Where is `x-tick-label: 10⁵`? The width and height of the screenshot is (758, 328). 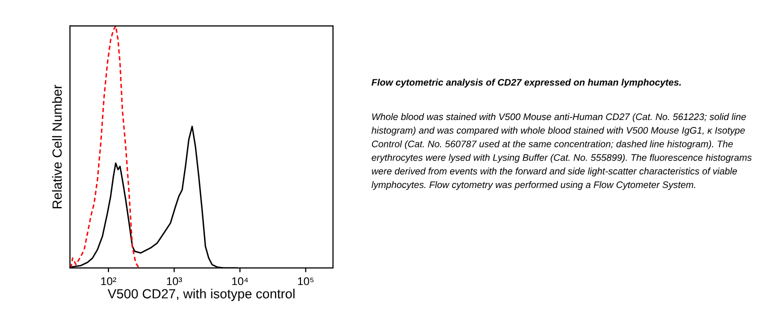
x-tick-label: 10⁵ is located at coordinates (306, 281).